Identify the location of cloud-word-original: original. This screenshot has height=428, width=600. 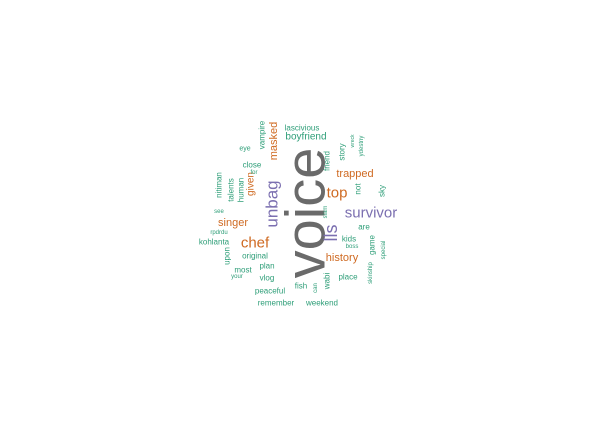
(255, 256).